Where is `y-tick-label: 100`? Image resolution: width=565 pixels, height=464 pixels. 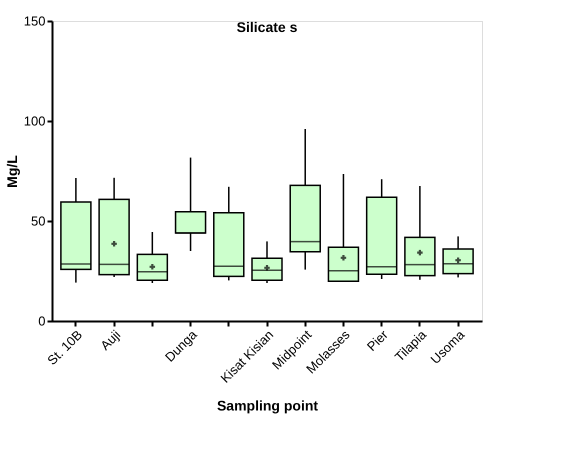
y-tick-label: 100 is located at coordinates (35, 121).